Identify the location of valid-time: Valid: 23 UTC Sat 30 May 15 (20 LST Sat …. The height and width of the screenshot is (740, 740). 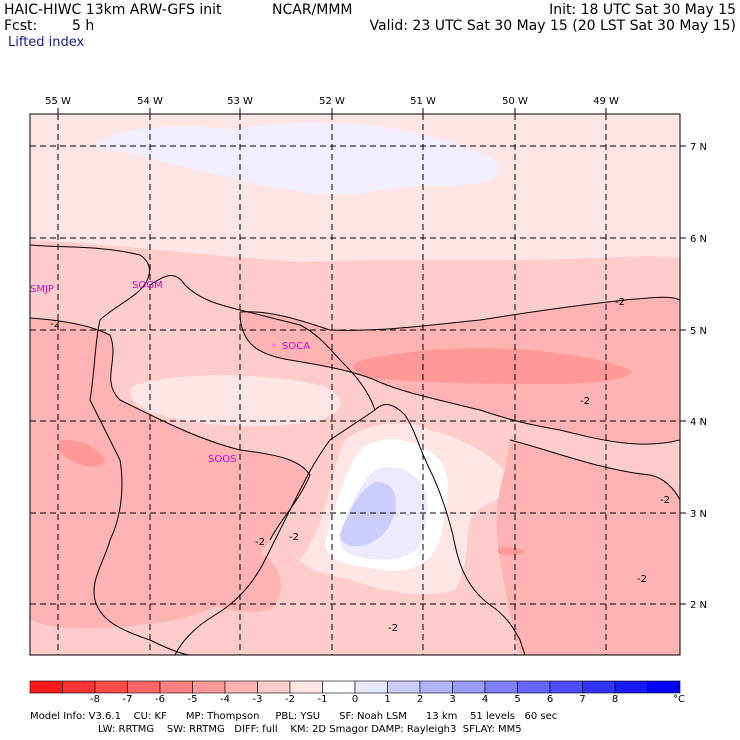
(552, 26).